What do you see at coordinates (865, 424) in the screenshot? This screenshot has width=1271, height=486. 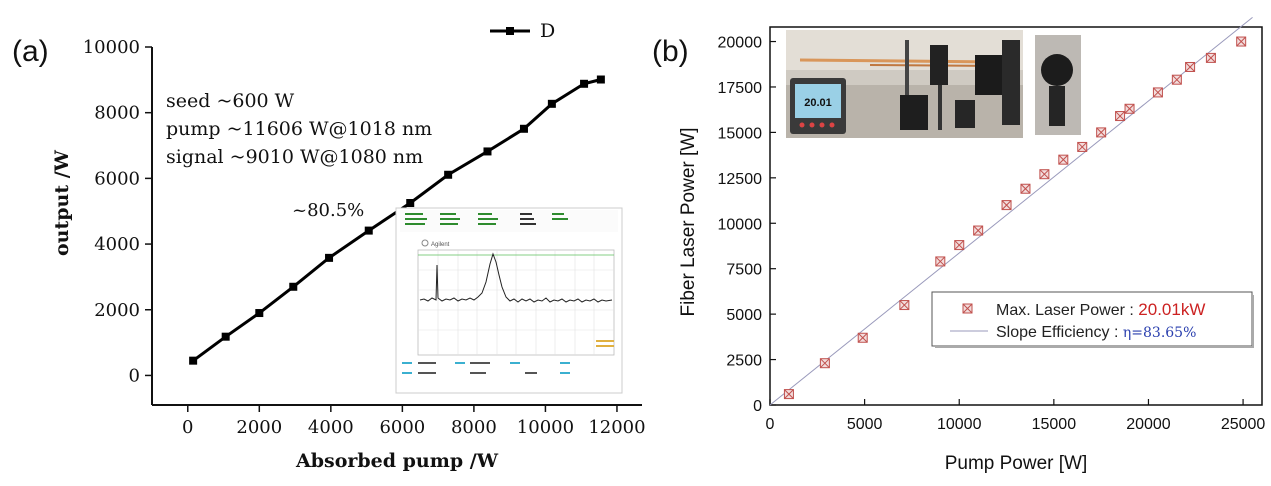 I see `panel-b-x-tick-label: 5000` at bounding box center [865, 424].